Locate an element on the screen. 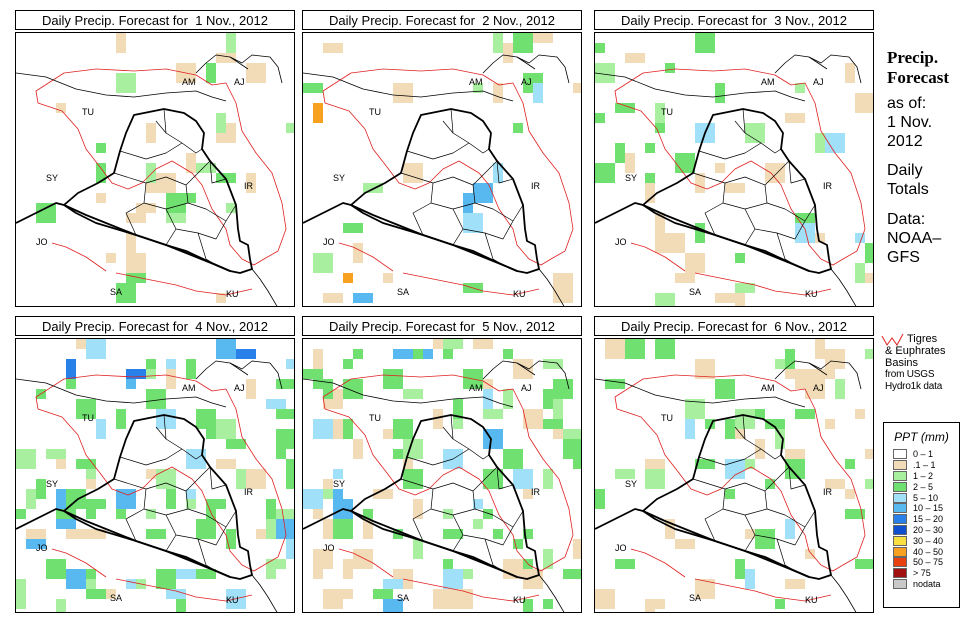 The image size is (971, 635). coastline is located at coordinates (843, 593).